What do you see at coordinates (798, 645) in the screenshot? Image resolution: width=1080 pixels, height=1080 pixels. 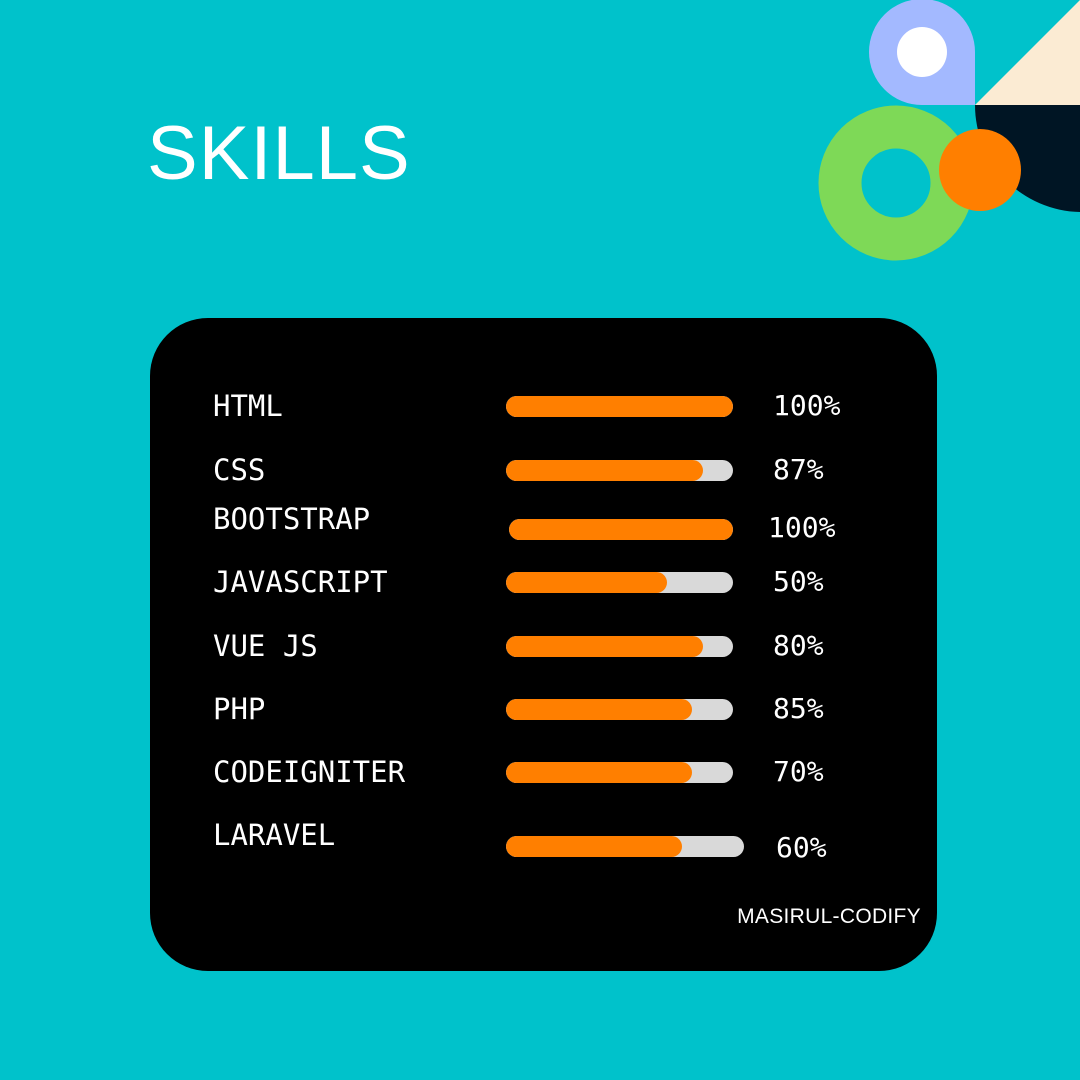 I see `skill-percent: 80%` at bounding box center [798, 645].